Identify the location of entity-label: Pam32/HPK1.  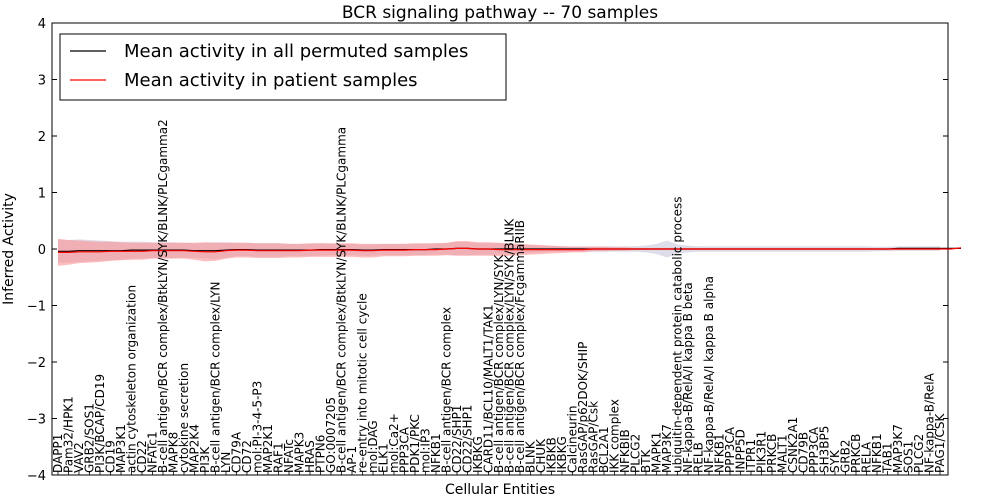
(69, 434).